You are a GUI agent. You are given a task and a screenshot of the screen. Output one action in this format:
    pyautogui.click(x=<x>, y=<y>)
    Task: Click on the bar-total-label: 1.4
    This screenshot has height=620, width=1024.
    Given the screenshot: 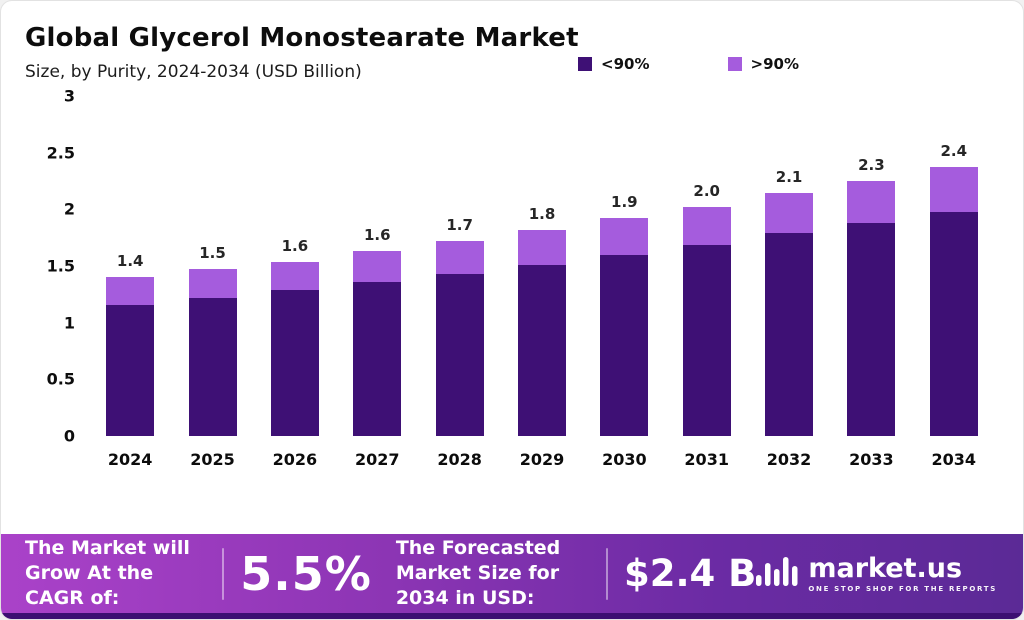 What is the action you would take?
    pyautogui.click(x=130, y=261)
    